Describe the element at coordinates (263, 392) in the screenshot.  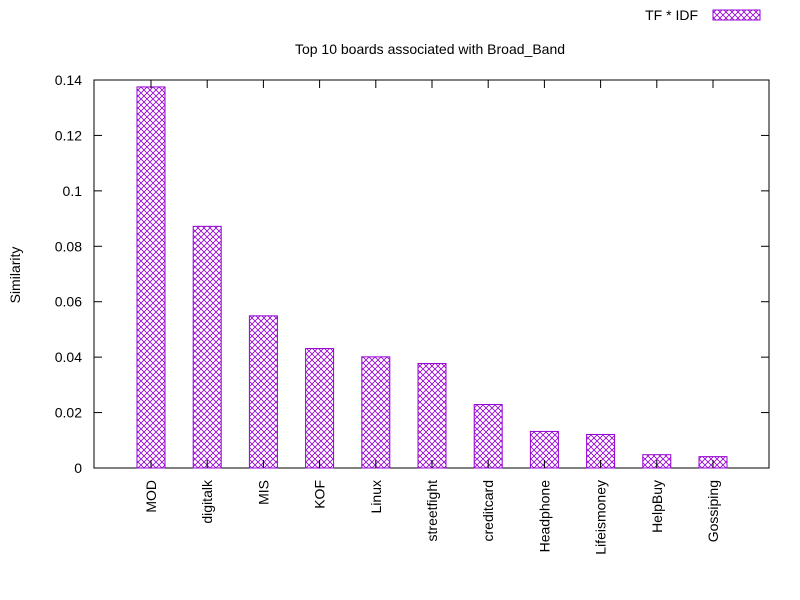
I see `bar-mis` at that location.